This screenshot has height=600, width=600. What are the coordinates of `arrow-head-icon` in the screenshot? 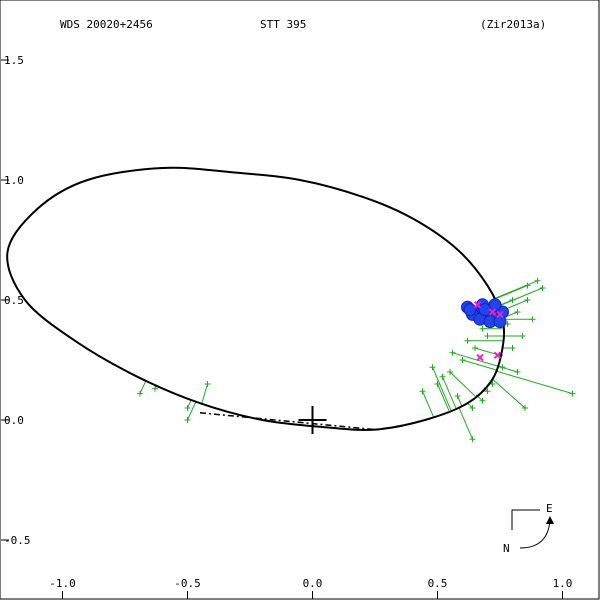 It's located at (550, 520).